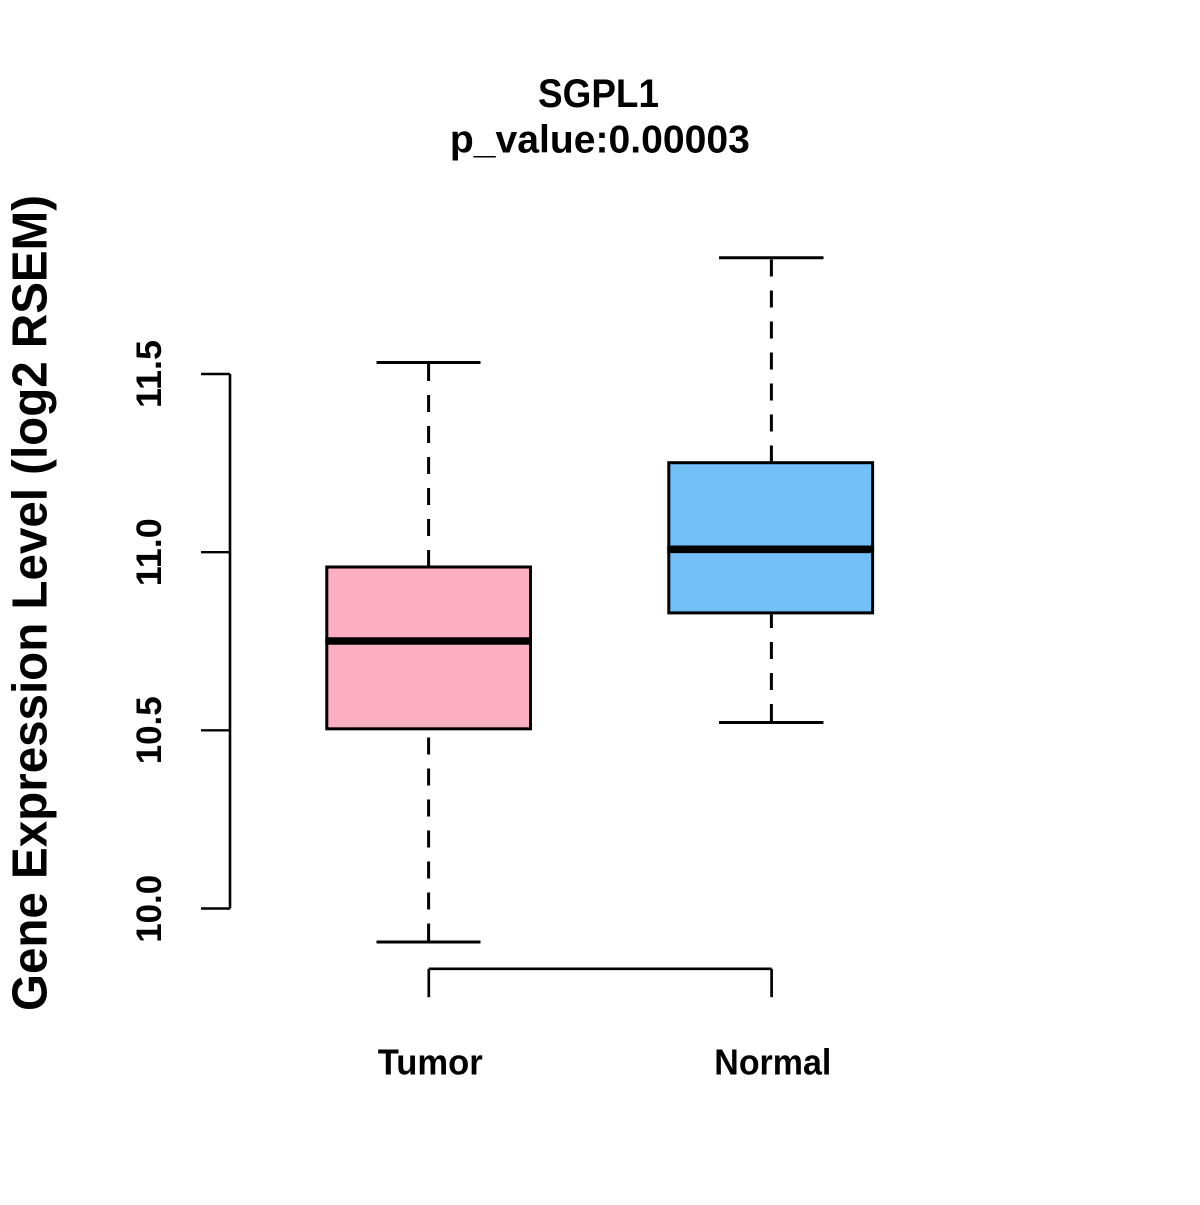 This screenshot has height=1205, width=1200. What do you see at coordinates (149, 552) in the screenshot?
I see `svg-text: 11.0` at bounding box center [149, 552].